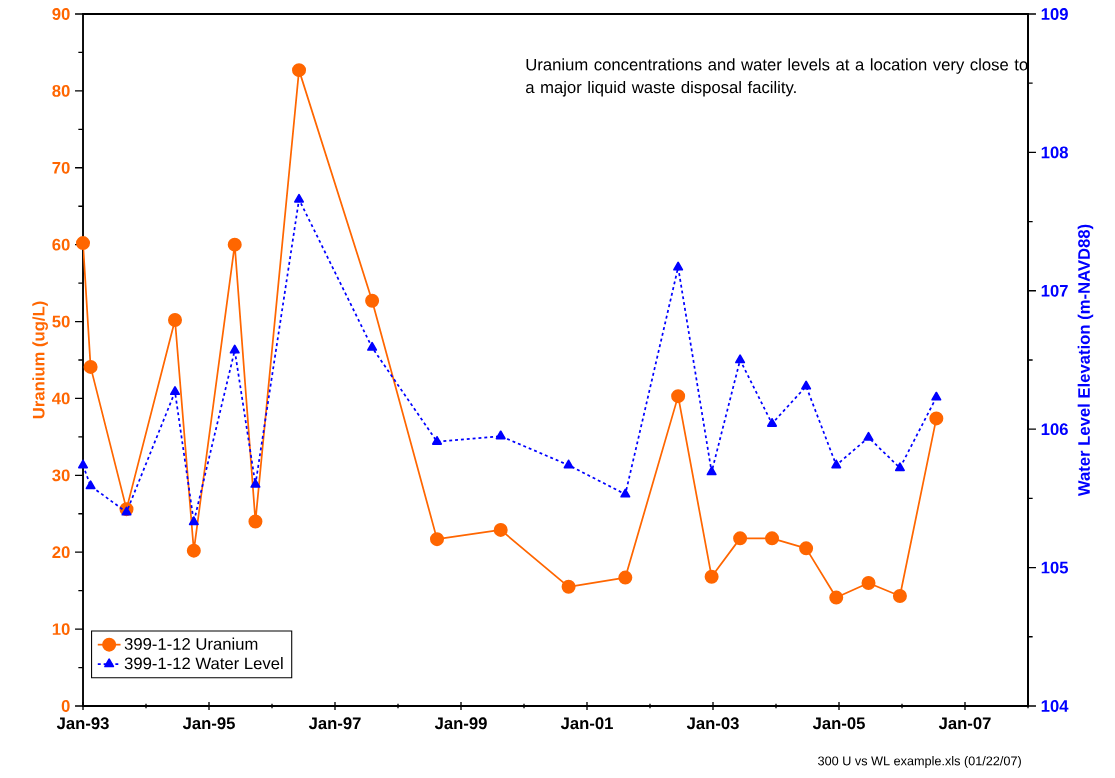  Describe the element at coordinates (61, 91) in the screenshot. I see `y-tick-label: 80` at that location.